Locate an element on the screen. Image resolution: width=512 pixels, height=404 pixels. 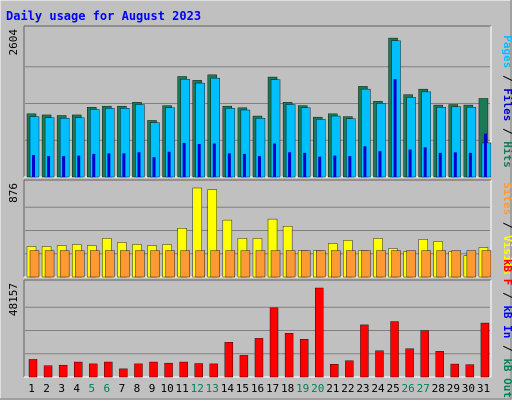
legend-hits: Pages / Files / Hits is located at coordinates (506, 101).